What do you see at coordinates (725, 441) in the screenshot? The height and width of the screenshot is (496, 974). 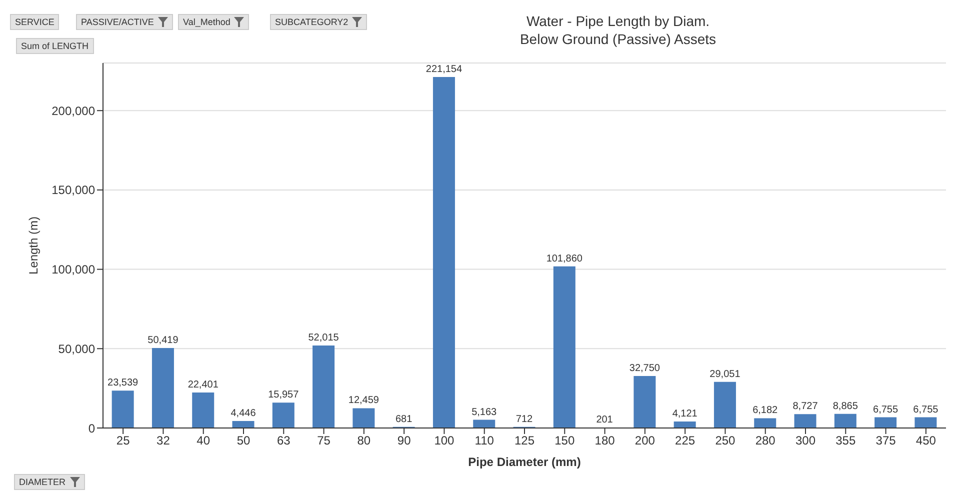 I see `x-tick-label: 250` at bounding box center [725, 441].